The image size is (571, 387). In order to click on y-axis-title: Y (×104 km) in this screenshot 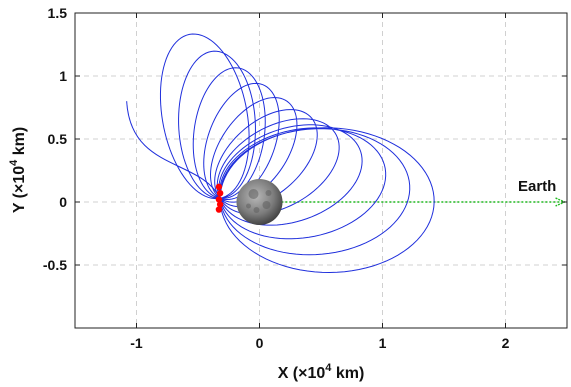, I will do `click(18, 170)`.